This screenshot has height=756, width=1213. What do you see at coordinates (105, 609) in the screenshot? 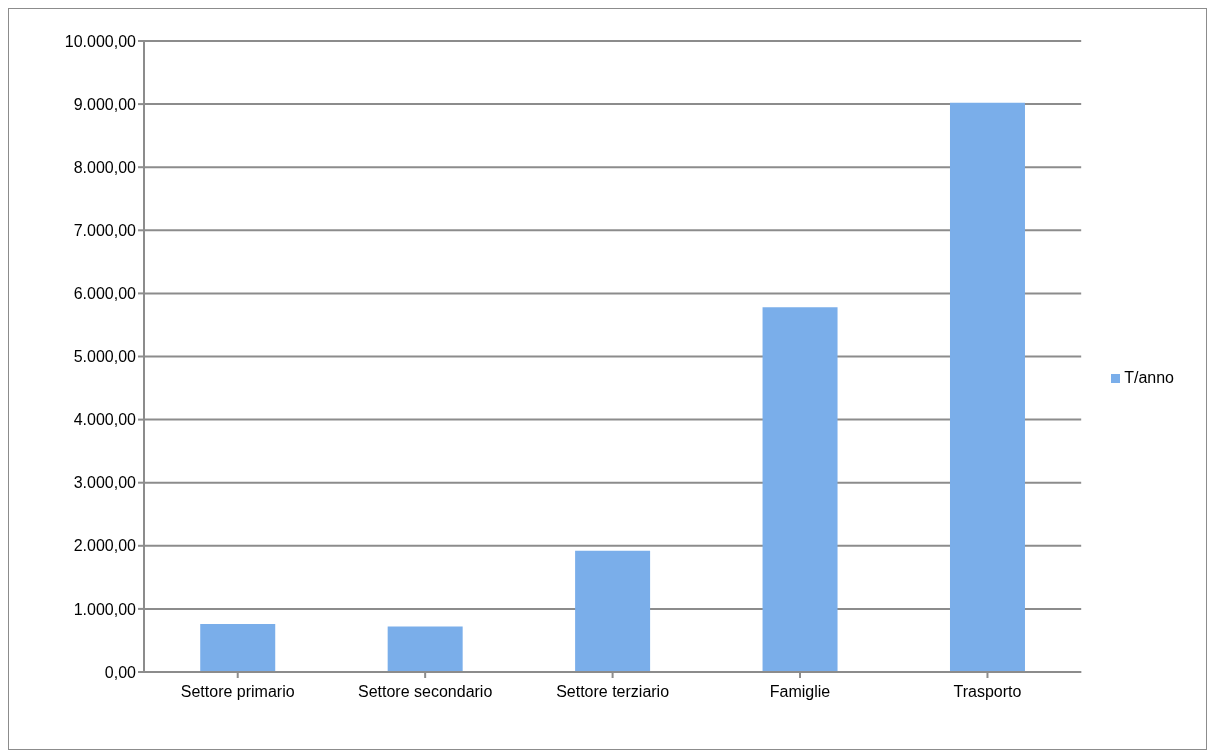
I see `y-tick-label: 1.000,00` at bounding box center [105, 609].